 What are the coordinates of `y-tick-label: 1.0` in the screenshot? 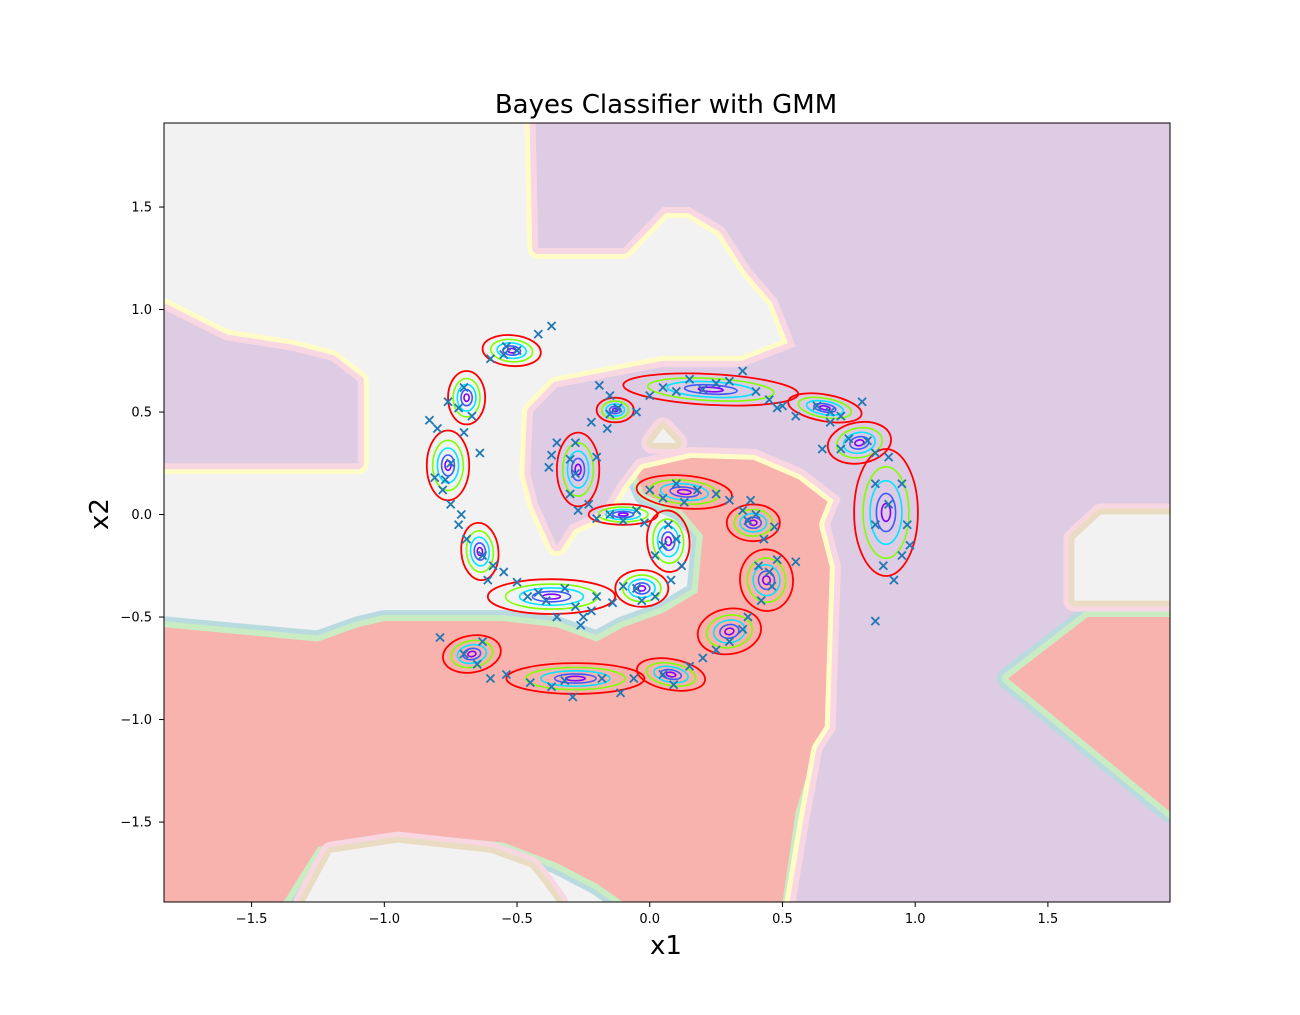 It's located at (141, 310).